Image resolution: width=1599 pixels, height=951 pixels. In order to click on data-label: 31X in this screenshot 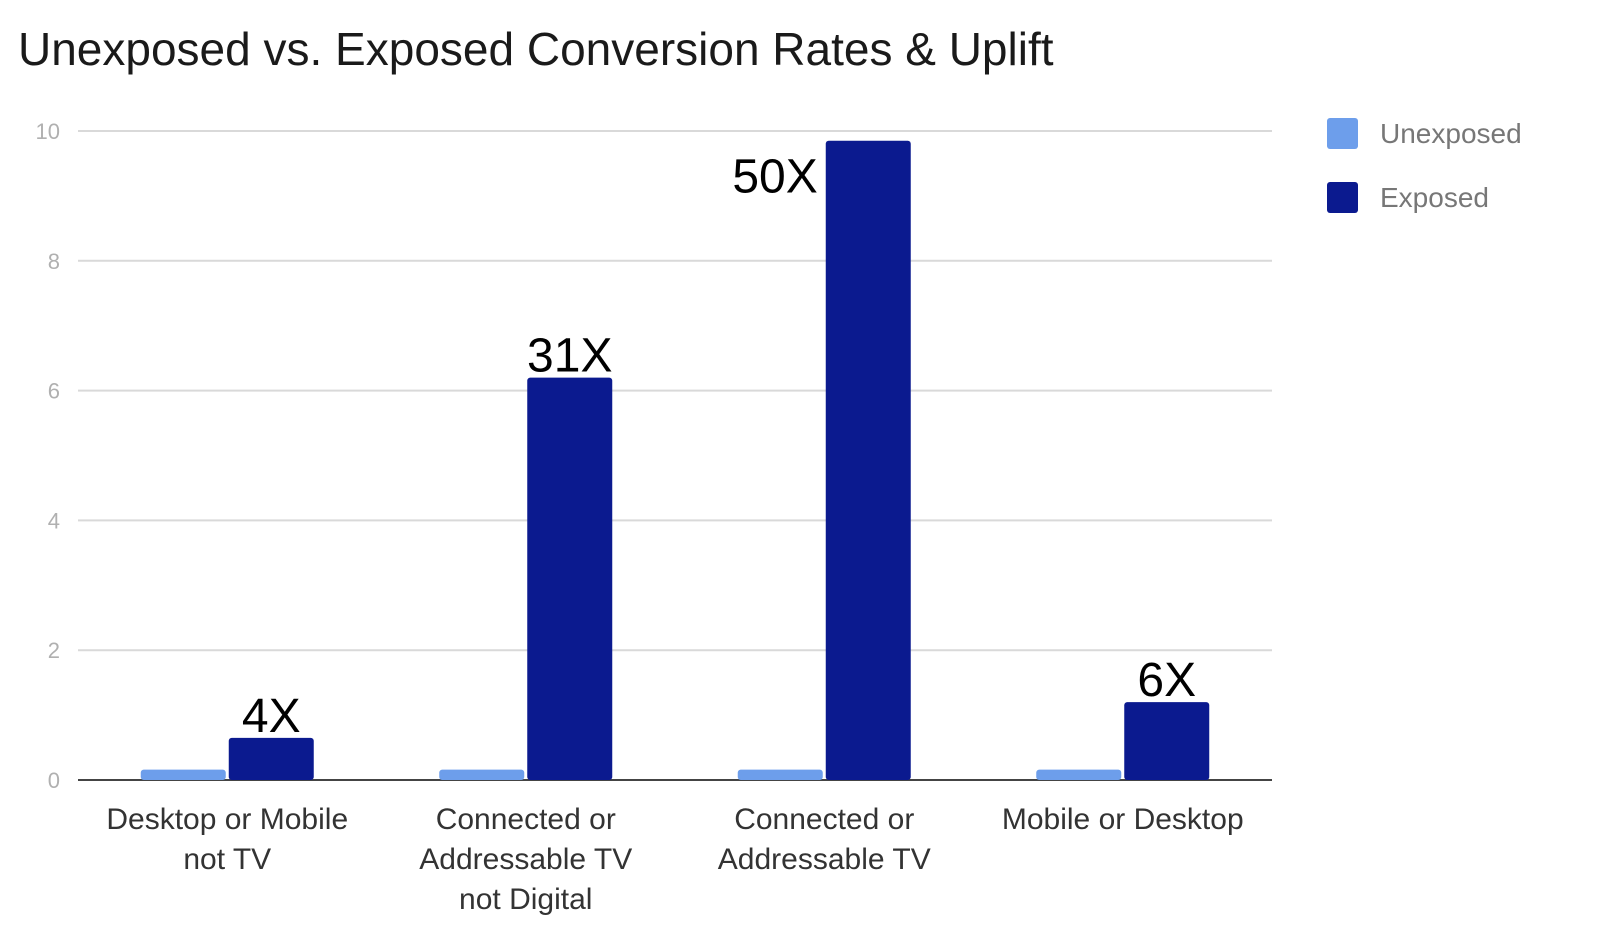, I will do `click(569, 356)`.